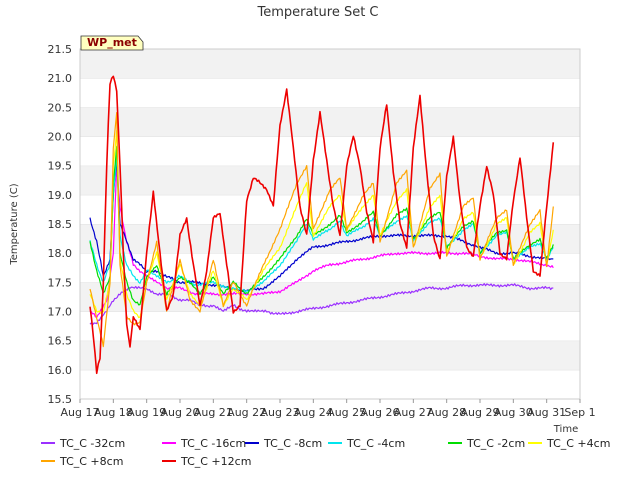 The height and width of the screenshot is (480, 640). I want to click on x-tick-label: Aug 28, so click(446, 412).